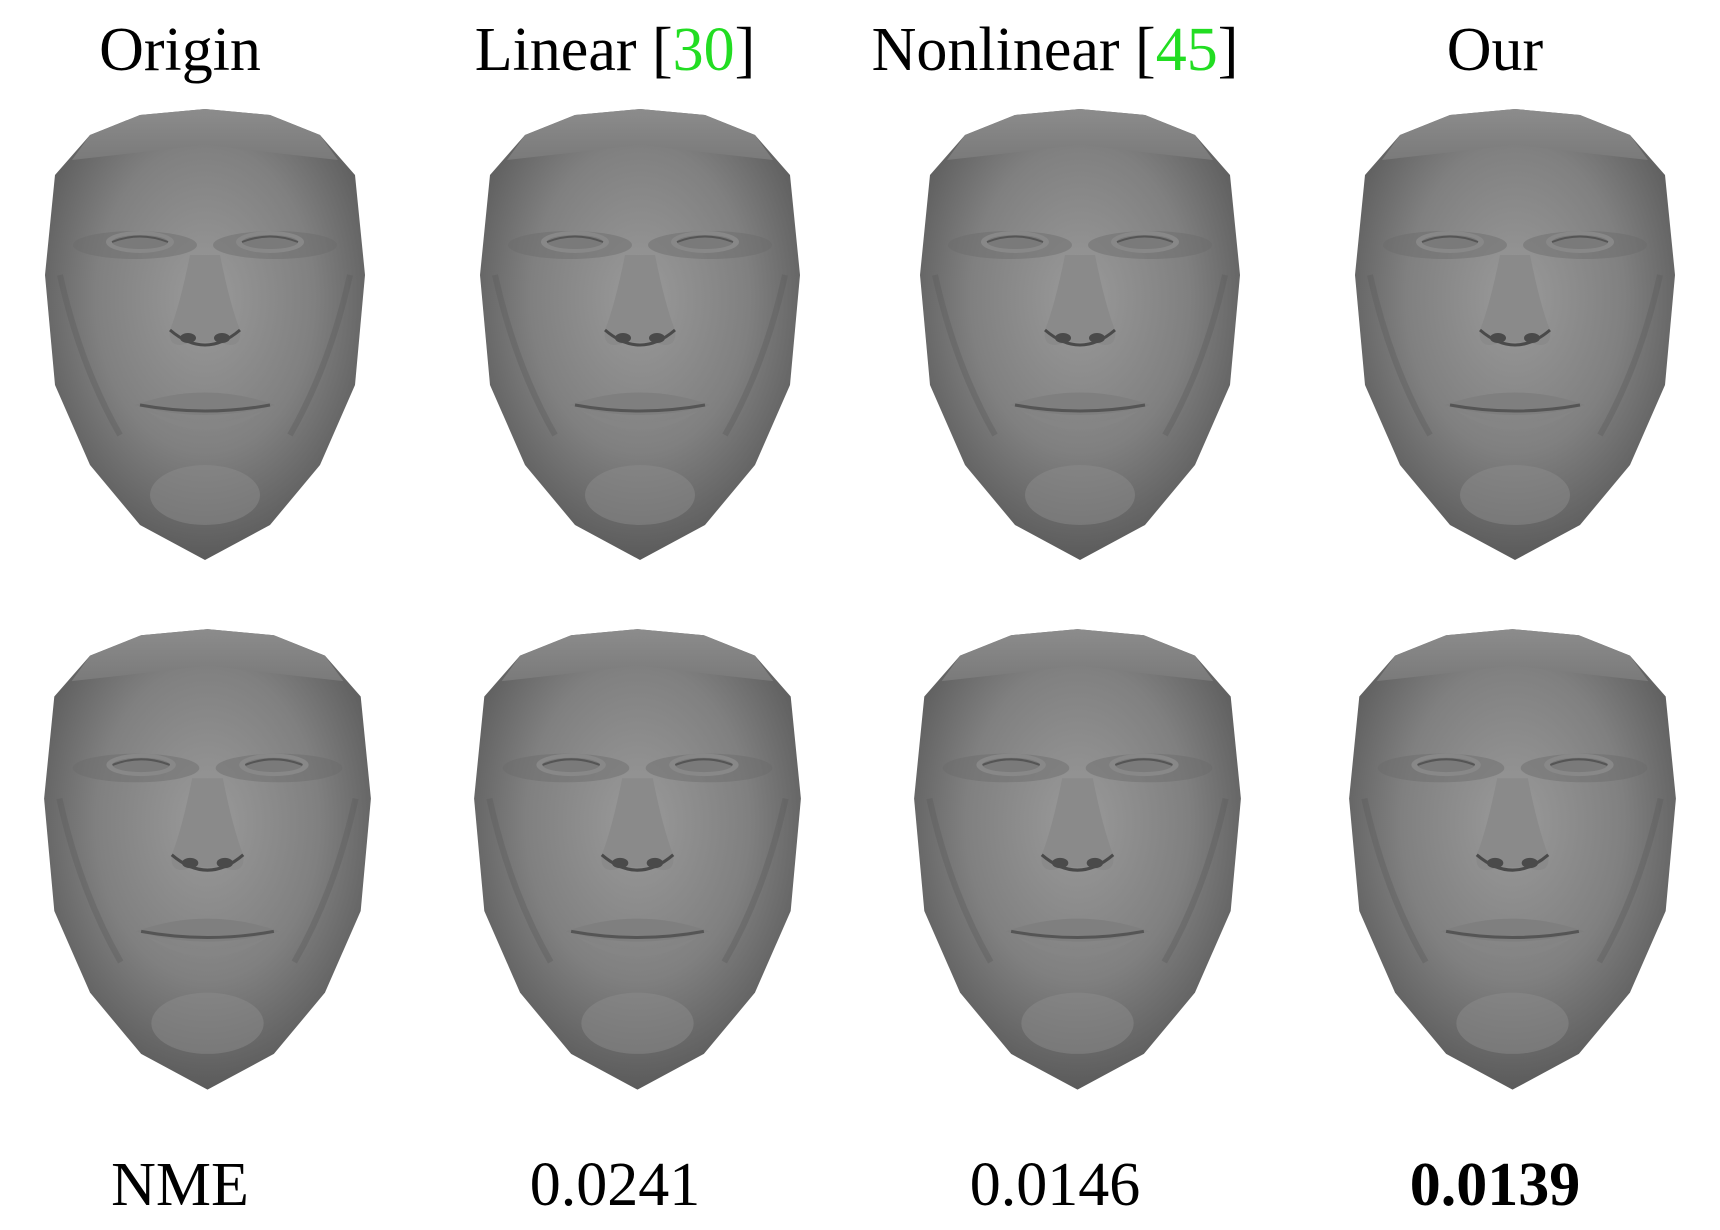  Describe the element at coordinates (1077, 865) in the screenshot. I see `face-render-nonlinear-row2` at that location.